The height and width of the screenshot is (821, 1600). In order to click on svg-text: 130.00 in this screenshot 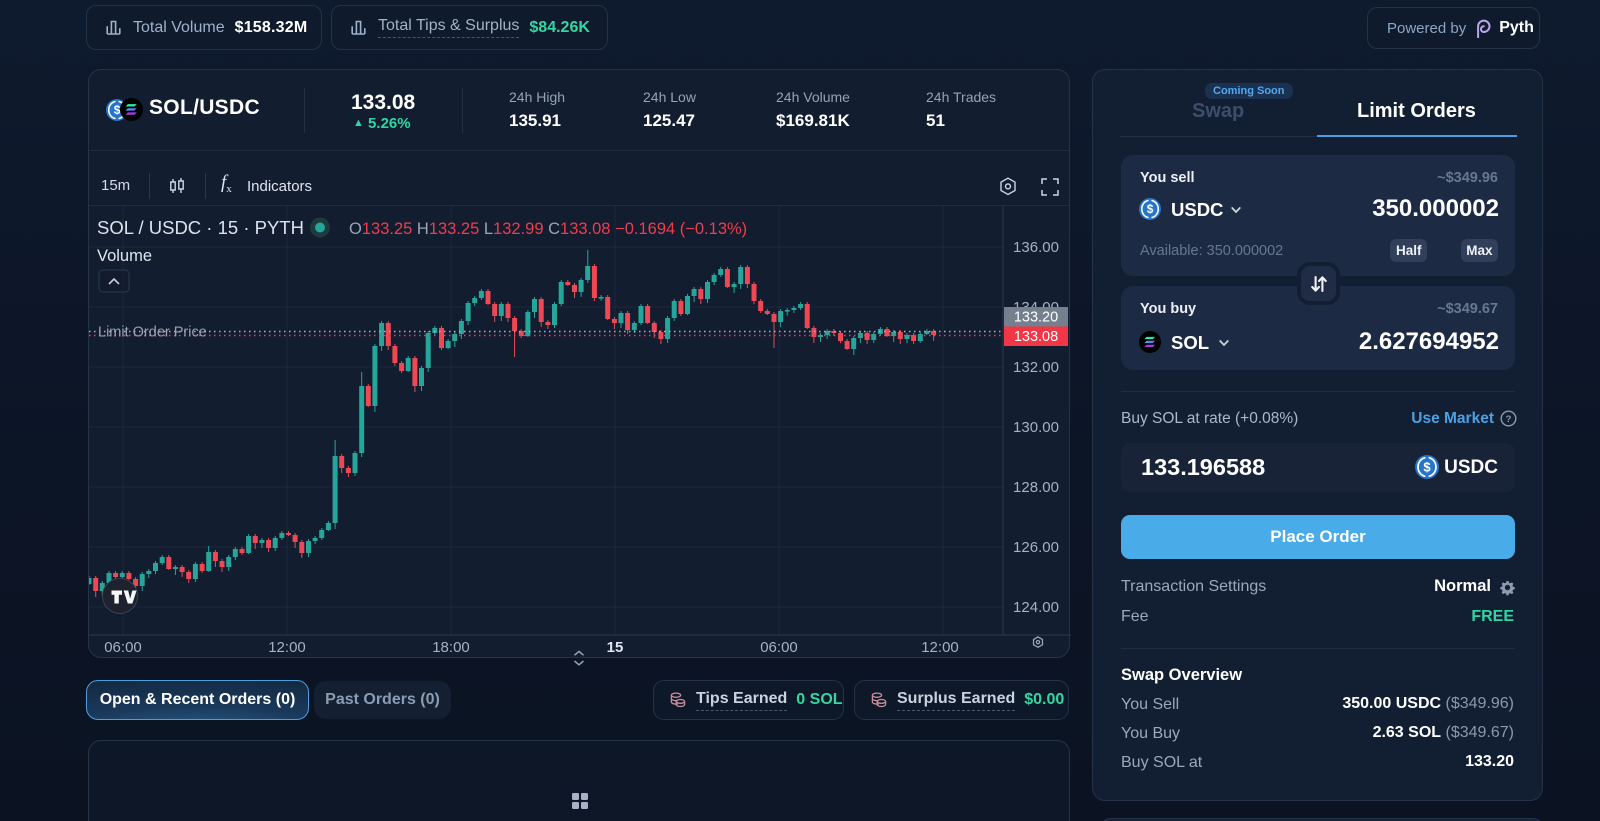, I will do `click(1036, 427)`.